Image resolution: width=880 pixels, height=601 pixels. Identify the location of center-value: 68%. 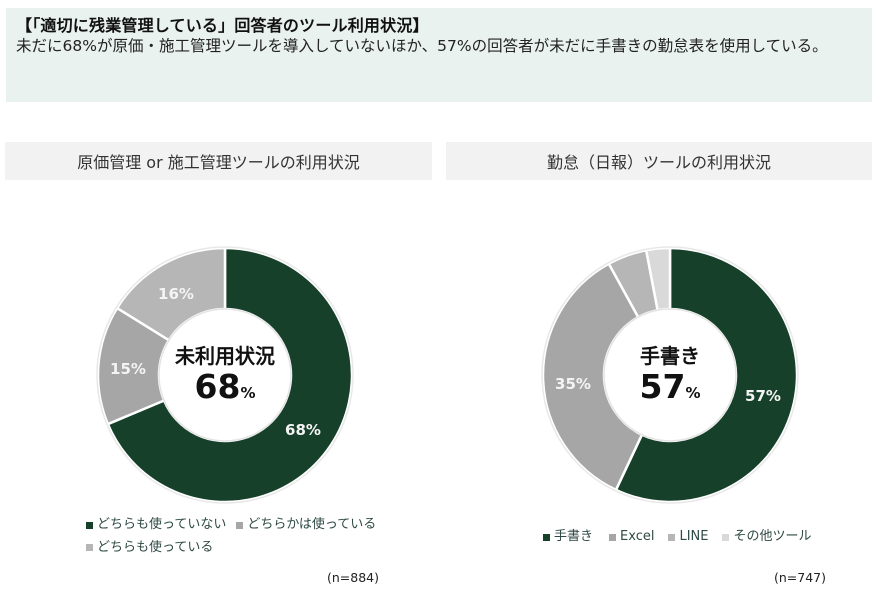
(225, 390).